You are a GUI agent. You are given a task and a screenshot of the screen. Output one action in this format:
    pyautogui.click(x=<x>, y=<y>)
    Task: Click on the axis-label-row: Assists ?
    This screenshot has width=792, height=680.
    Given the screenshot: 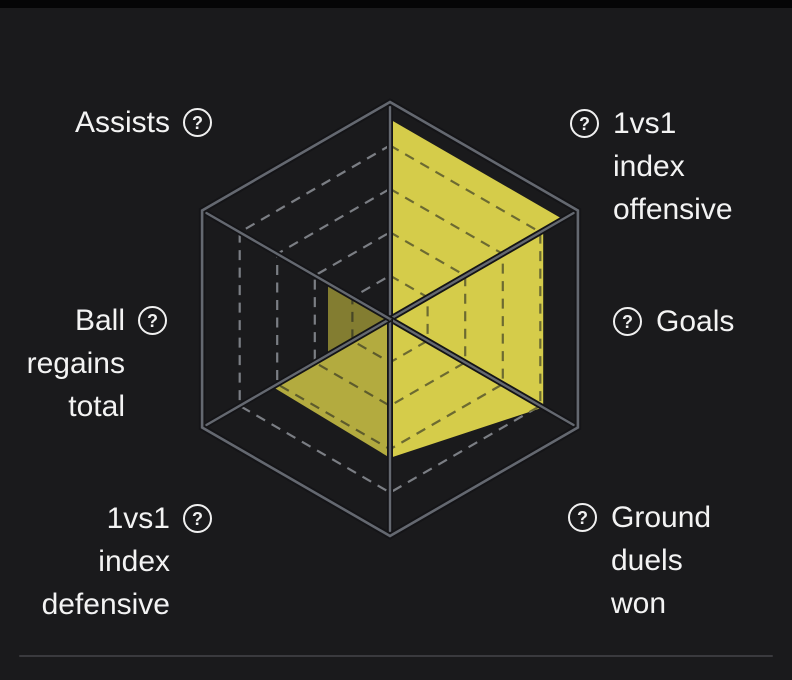 What is the action you would take?
    pyautogui.click(x=143, y=122)
    